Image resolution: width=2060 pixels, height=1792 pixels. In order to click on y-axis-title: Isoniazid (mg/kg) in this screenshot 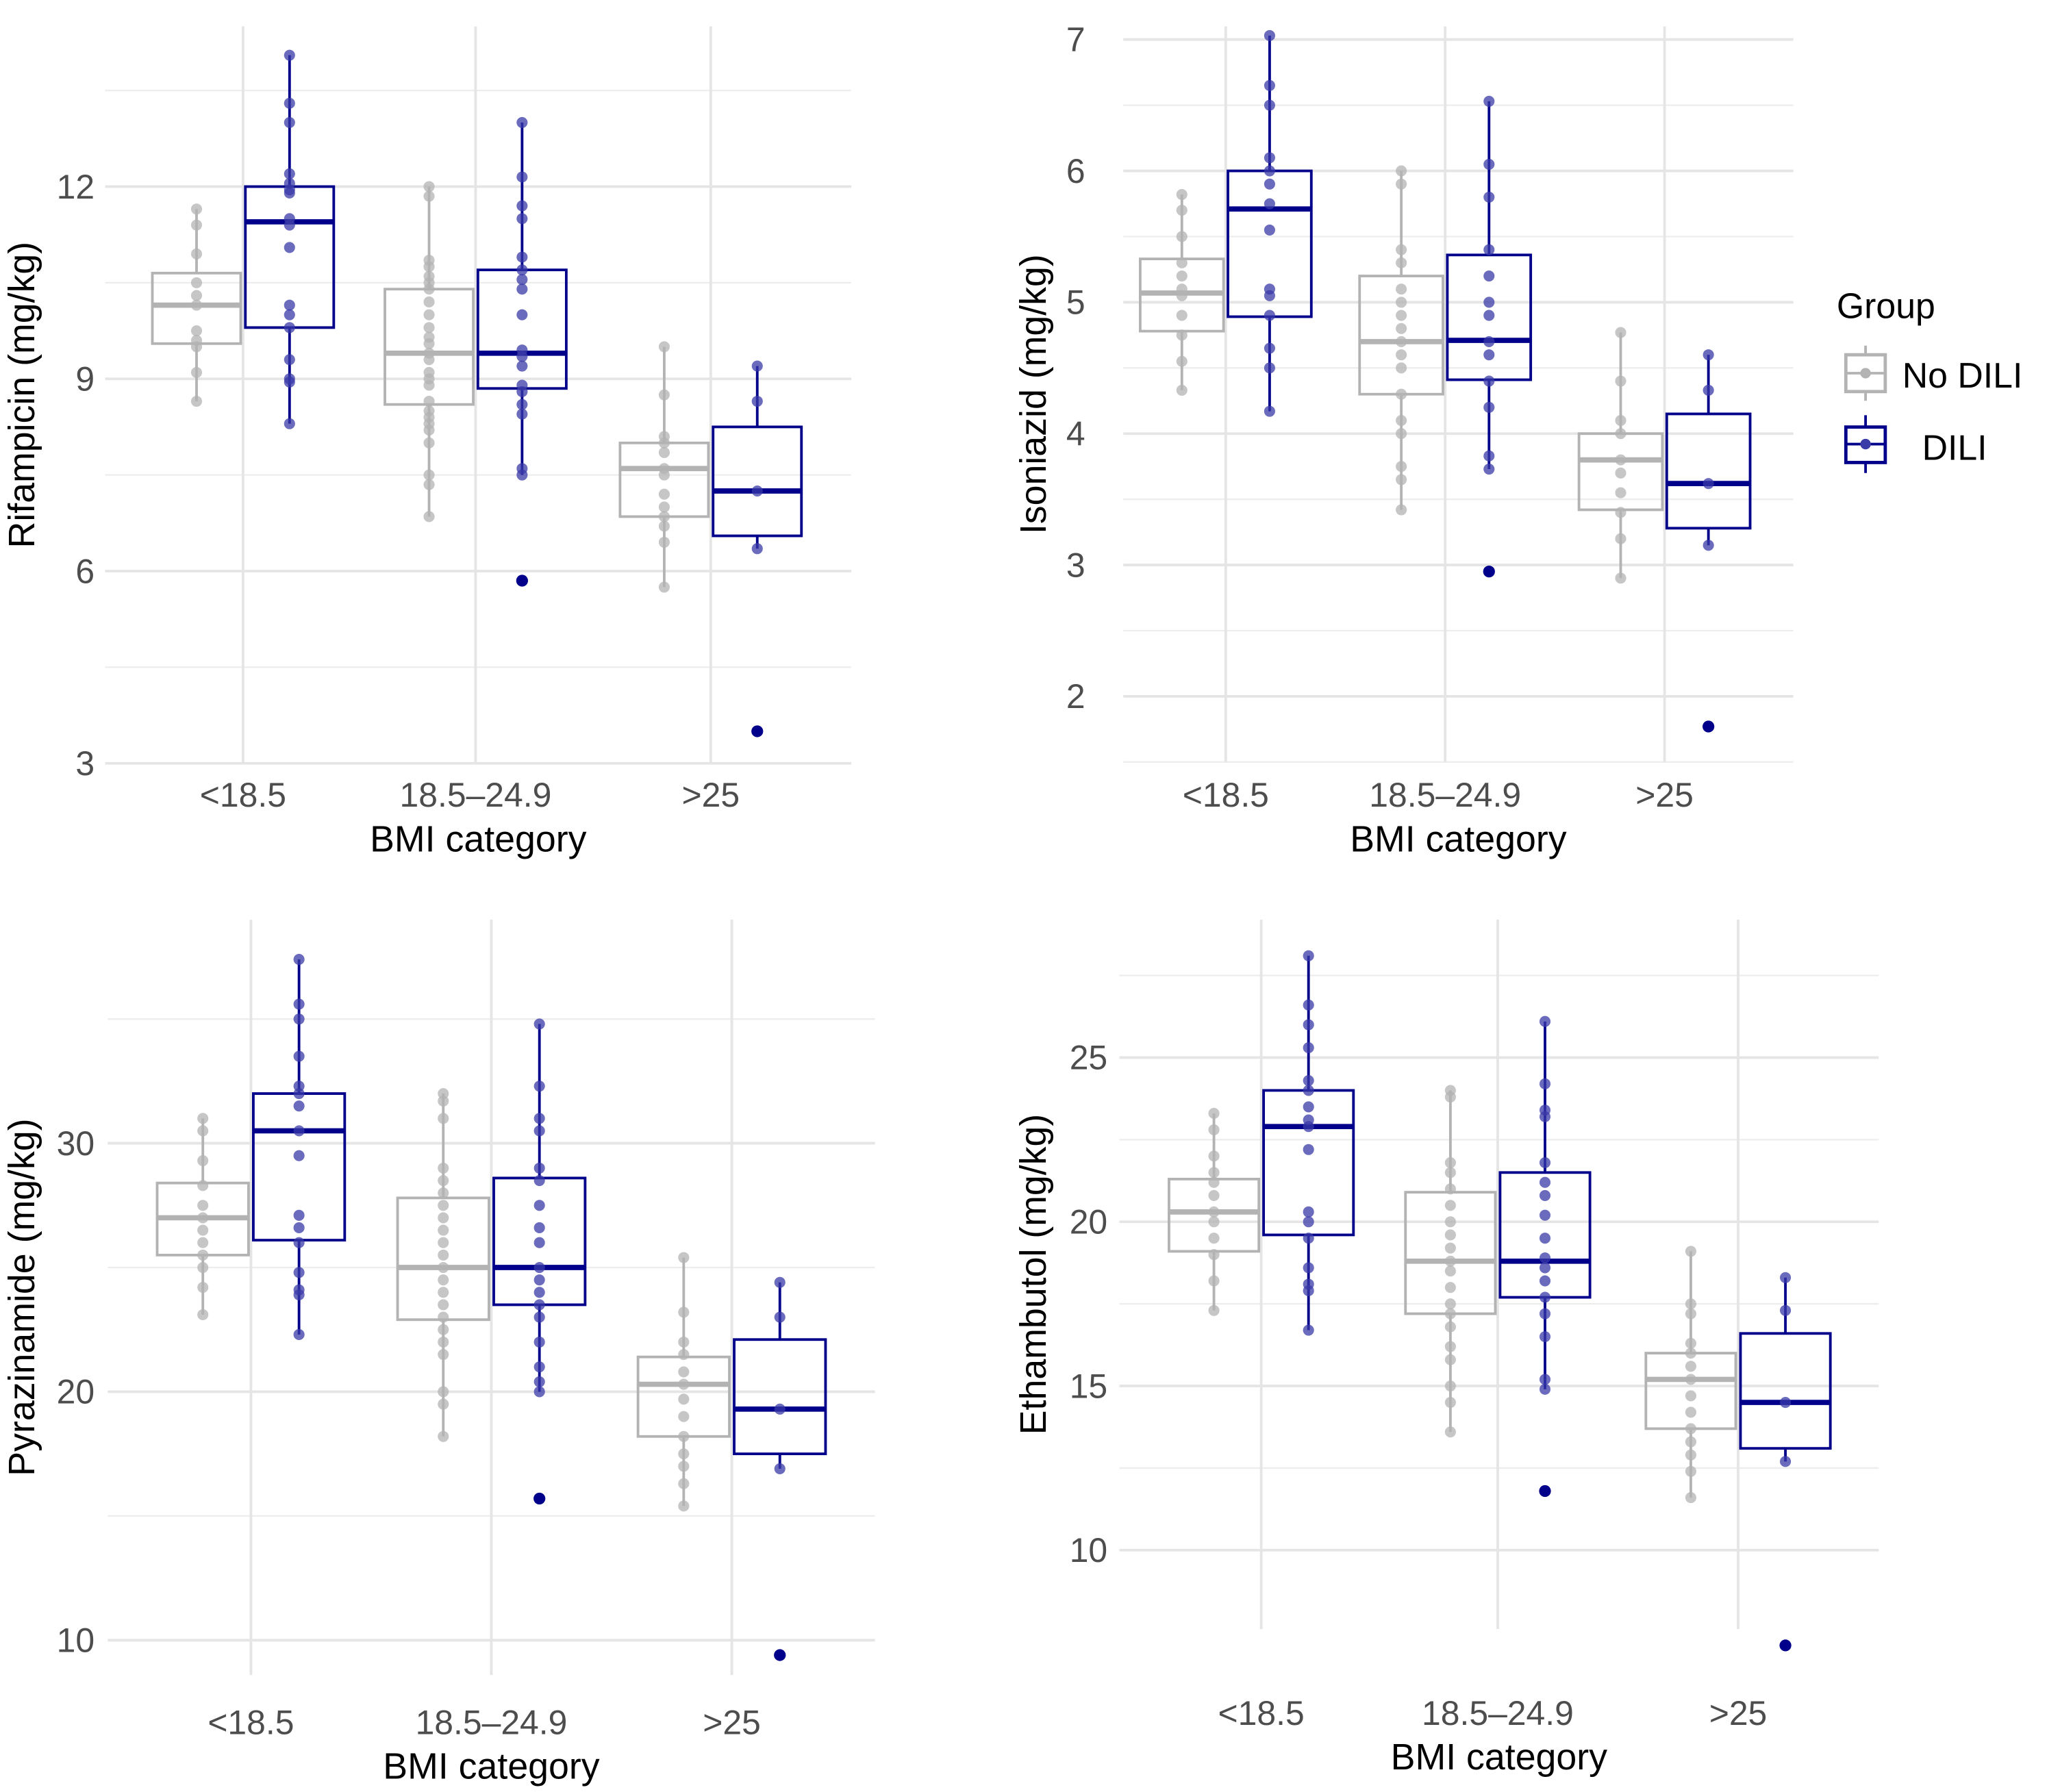, I will do `click(1033, 394)`.